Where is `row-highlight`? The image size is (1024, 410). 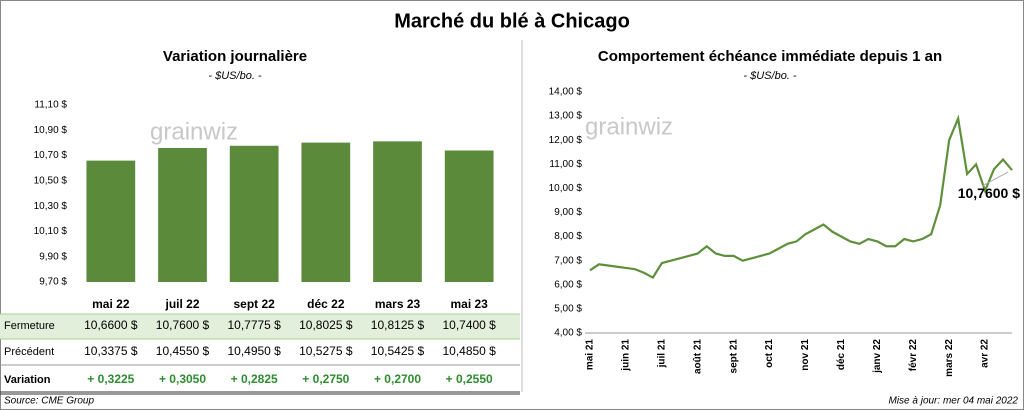 row-highlight is located at coordinates (260, 326).